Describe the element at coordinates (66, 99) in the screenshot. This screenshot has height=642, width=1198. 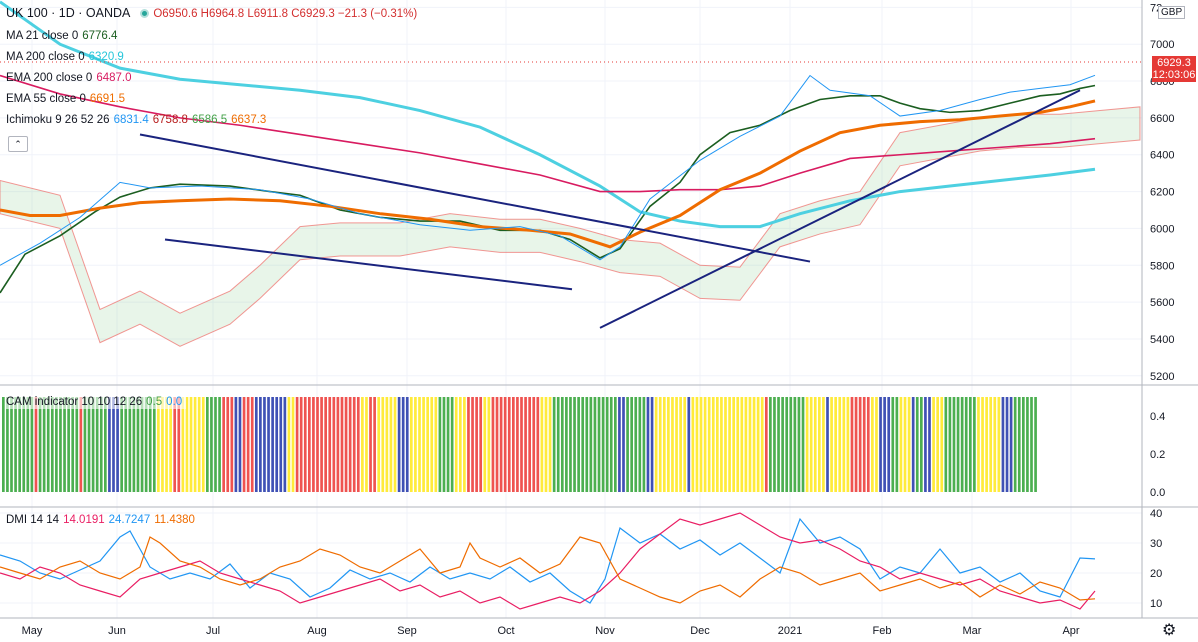
I see `legend-ema55: EMA 55 close 0 6691.5` at that location.